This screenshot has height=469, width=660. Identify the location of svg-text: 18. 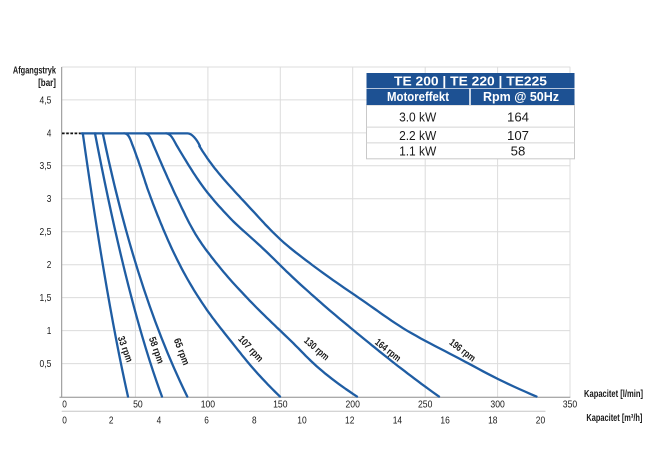
(493, 421).